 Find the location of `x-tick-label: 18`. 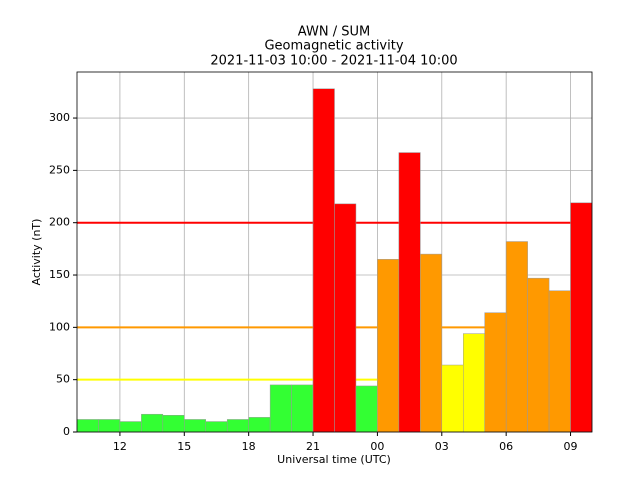

x-tick-label: 18 is located at coordinates (249, 446).